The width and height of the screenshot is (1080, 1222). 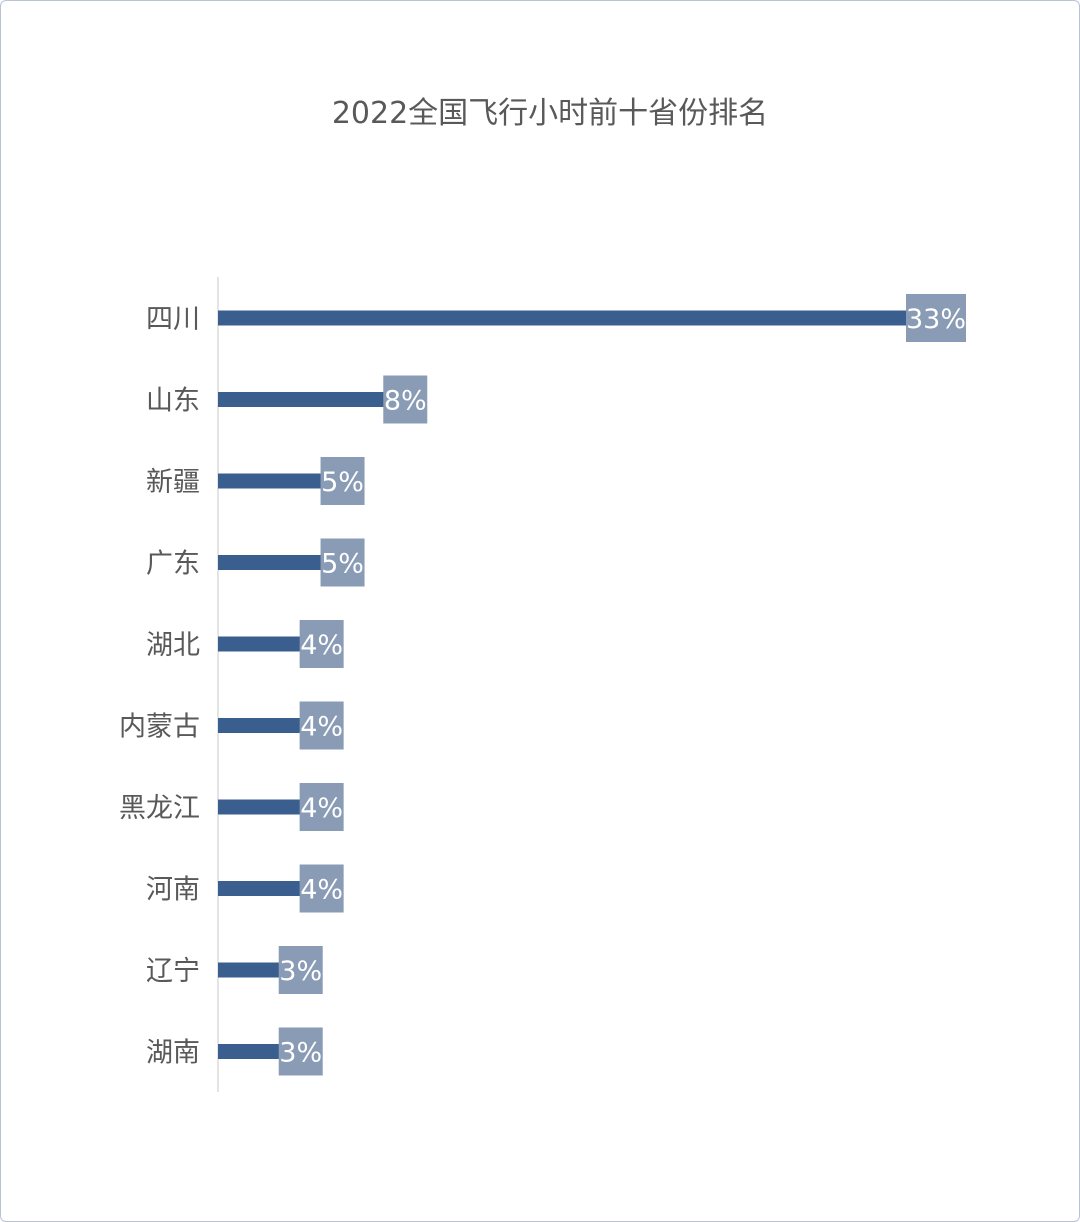 What do you see at coordinates (173, 482) in the screenshot?
I see `category-label: 新疆` at bounding box center [173, 482].